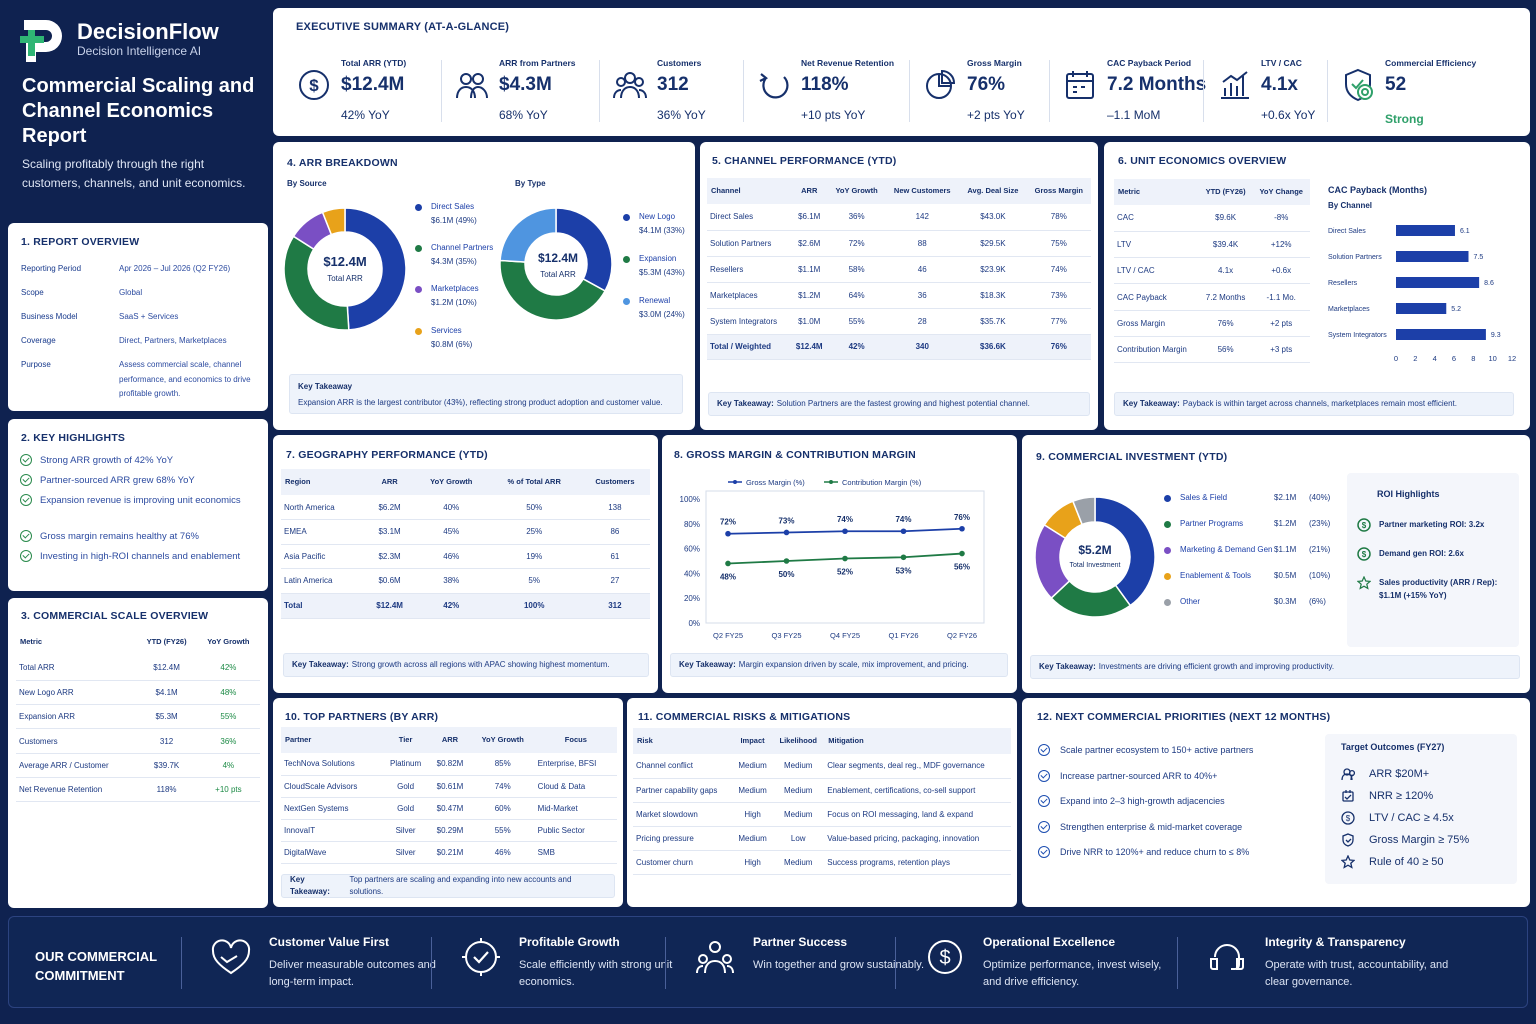  Describe the element at coordinates (1212, 323) in the screenshot. I see `table-row: Gross Margin 76% +2 pts` at that location.